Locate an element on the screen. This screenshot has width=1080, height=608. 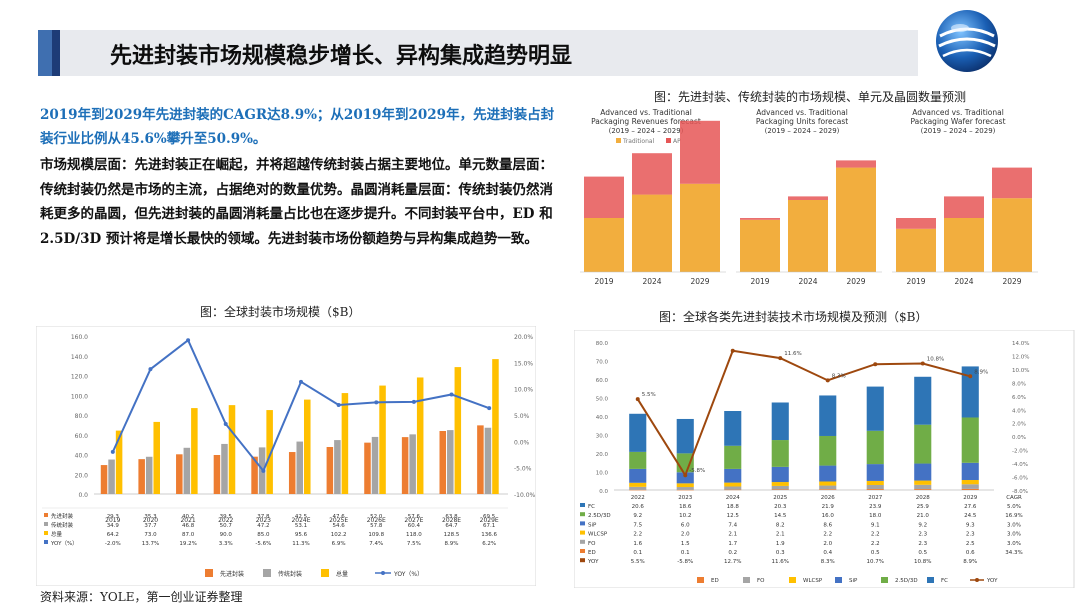
table-cell: 50.7 is located at coordinates (226, 526).